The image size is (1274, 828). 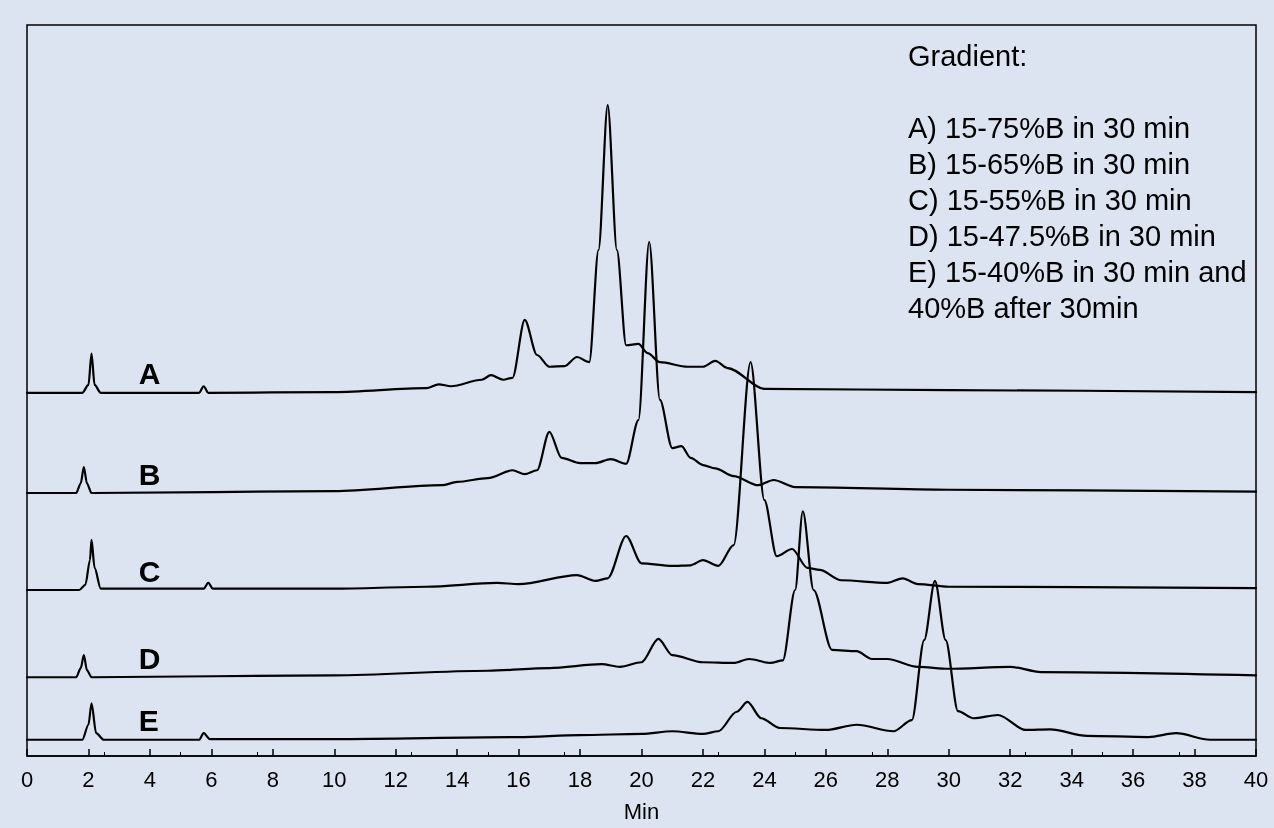 I want to click on series-label: E, so click(x=148, y=721).